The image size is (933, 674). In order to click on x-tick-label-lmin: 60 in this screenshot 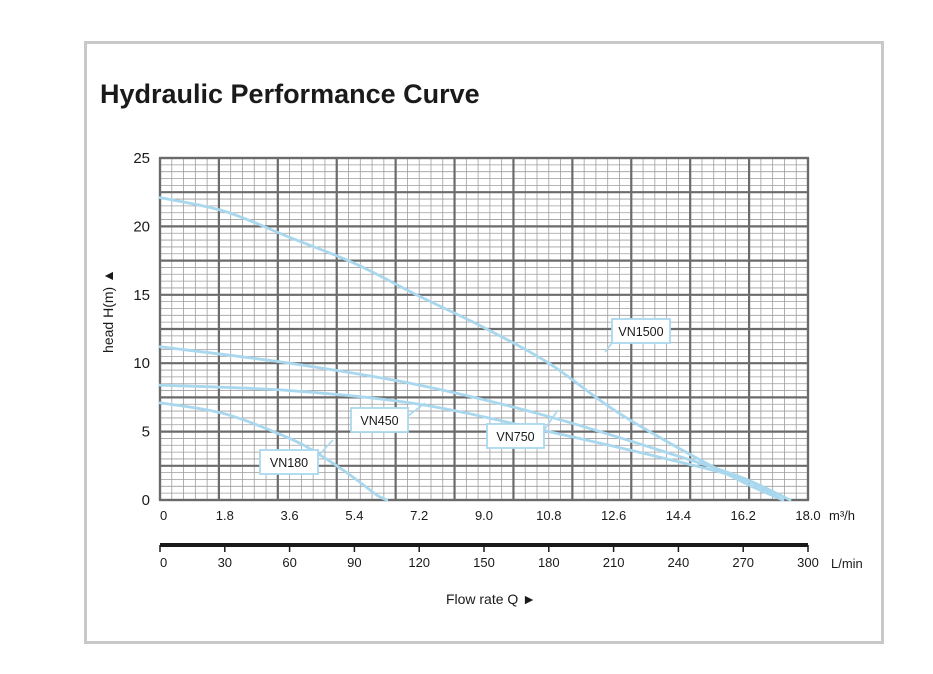, I will do `click(289, 562)`.